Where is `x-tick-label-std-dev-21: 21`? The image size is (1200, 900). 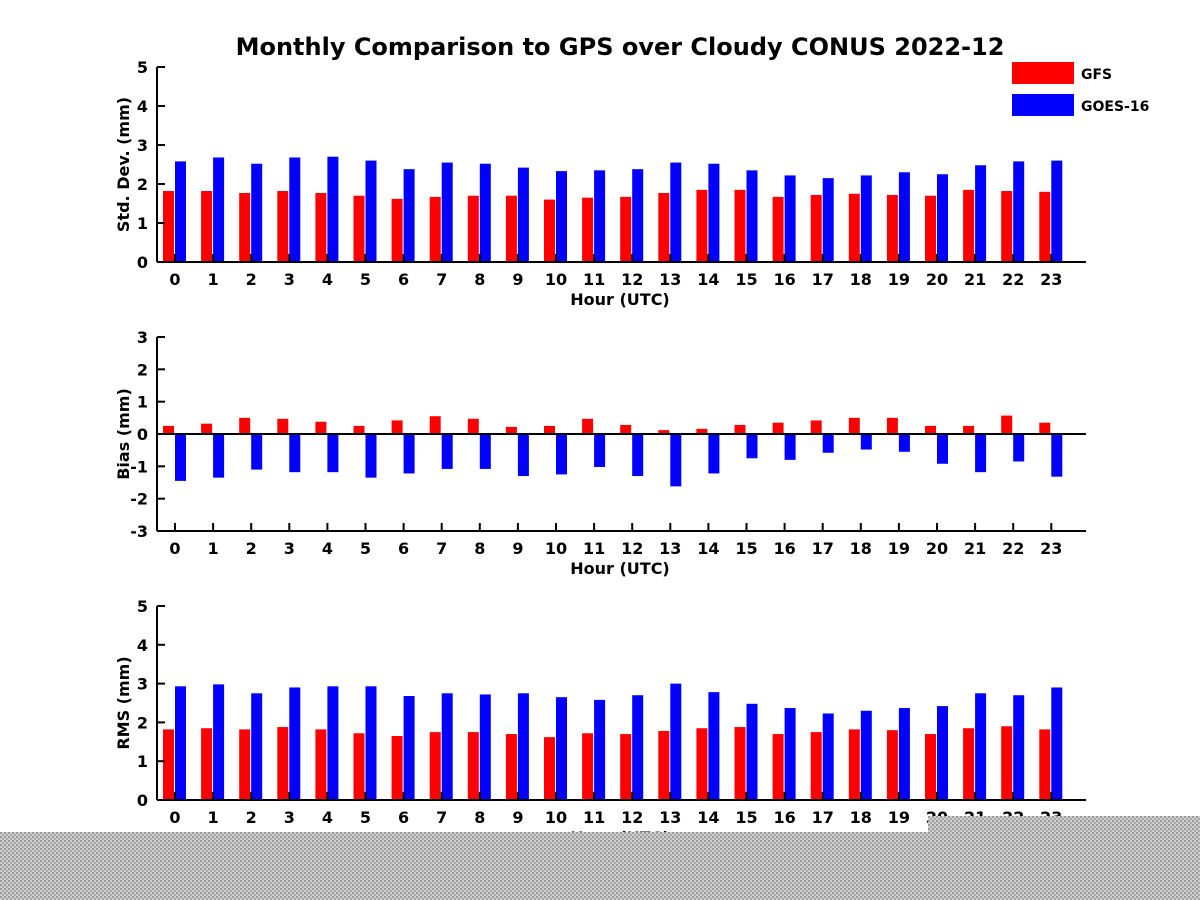
x-tick-label-std-dev-21: 21 is located at coordinates (975, 279).